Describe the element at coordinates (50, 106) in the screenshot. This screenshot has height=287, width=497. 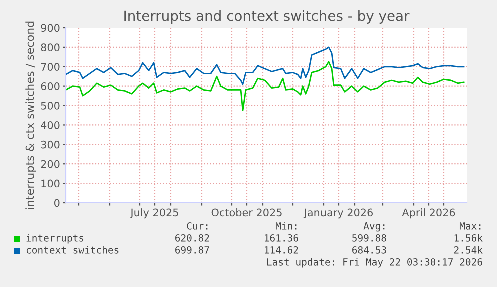
I see `y-tick-label: 500` at that location.